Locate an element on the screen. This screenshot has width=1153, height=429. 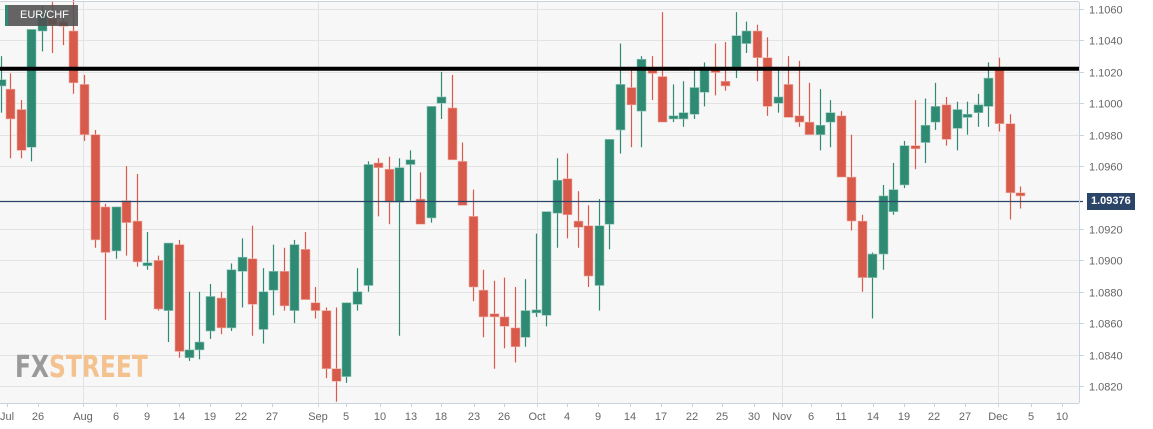
y-tick-label: 1.0840 is located at coordinates (1106, 357).